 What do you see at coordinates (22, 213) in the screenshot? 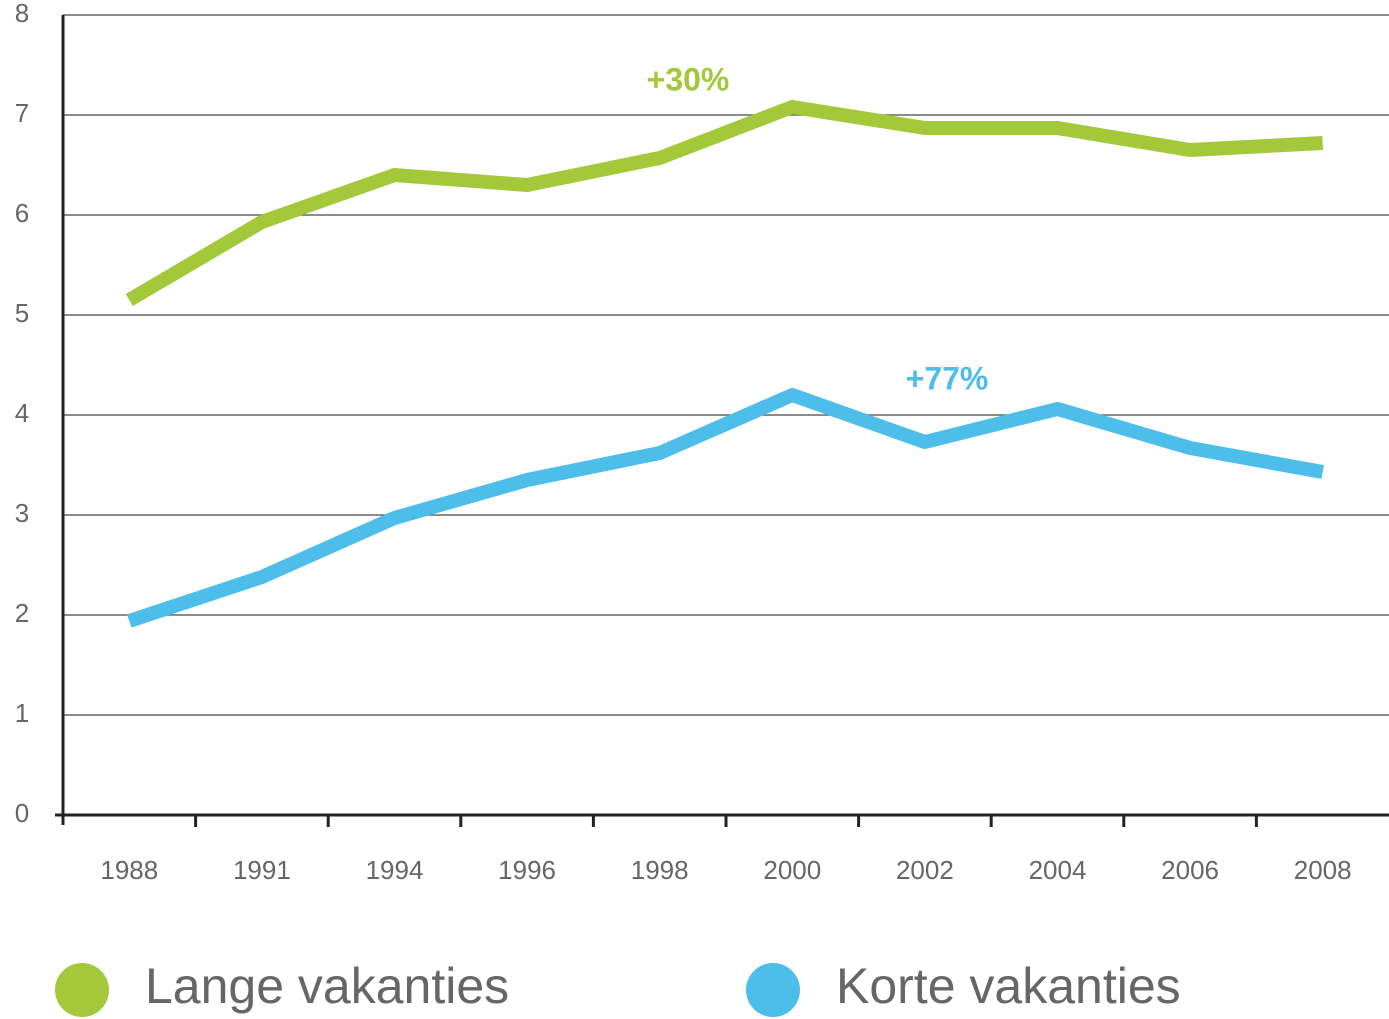
I see `y-tick-label: 6` at bounding box center [22, 213].